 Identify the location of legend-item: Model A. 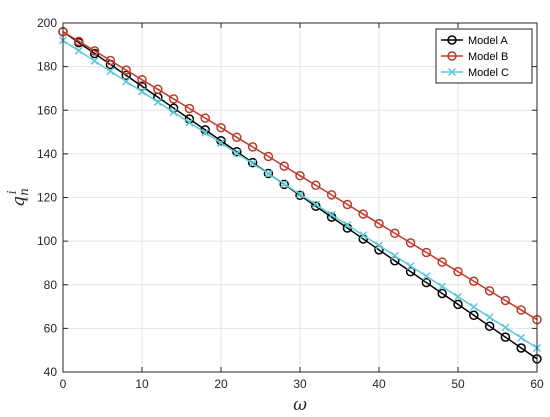
(474, 41).